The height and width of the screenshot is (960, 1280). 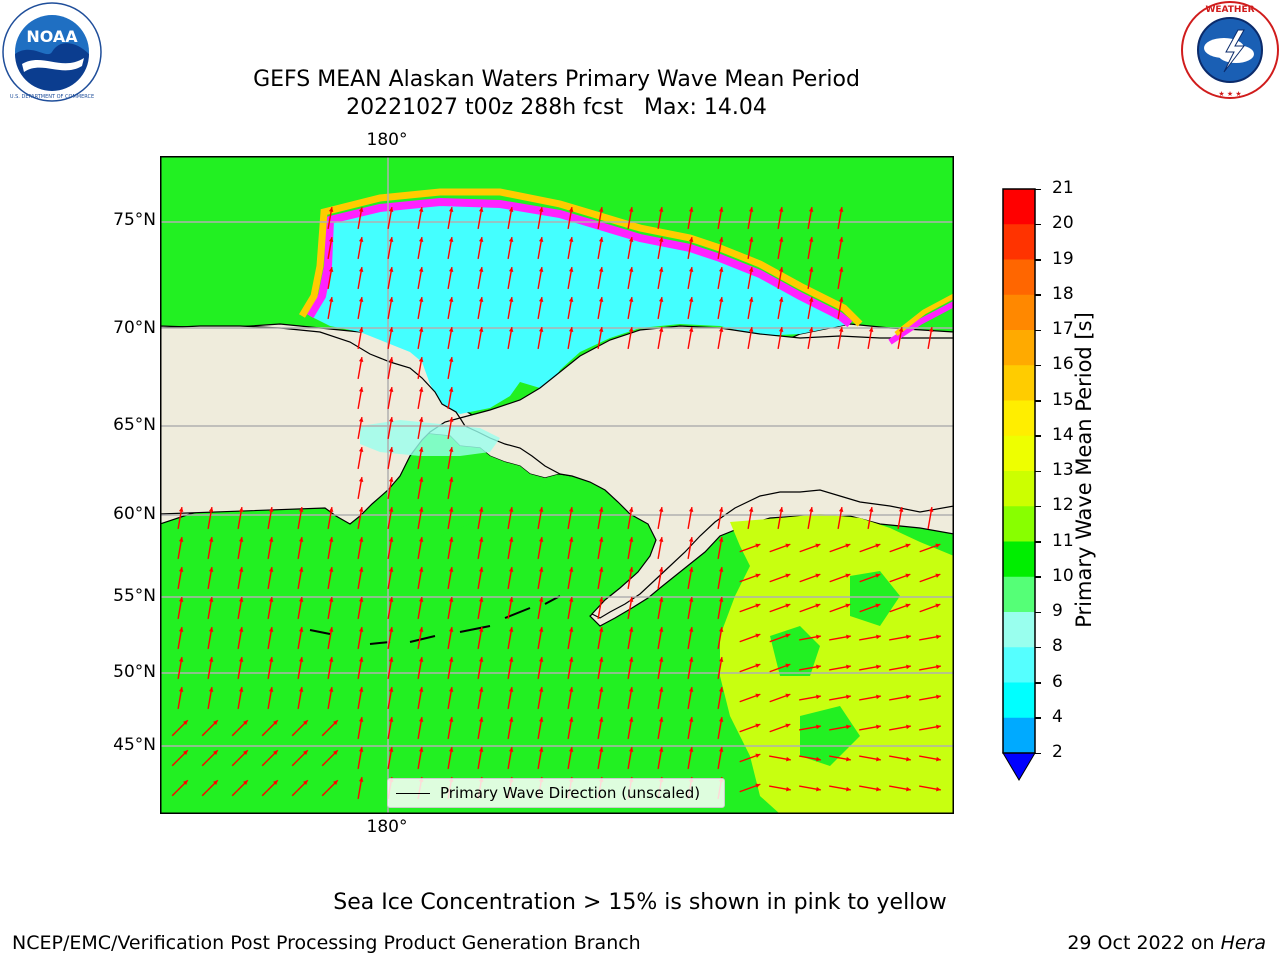 I want to click on lat-label: 55°N, so click(x=134, y=596).